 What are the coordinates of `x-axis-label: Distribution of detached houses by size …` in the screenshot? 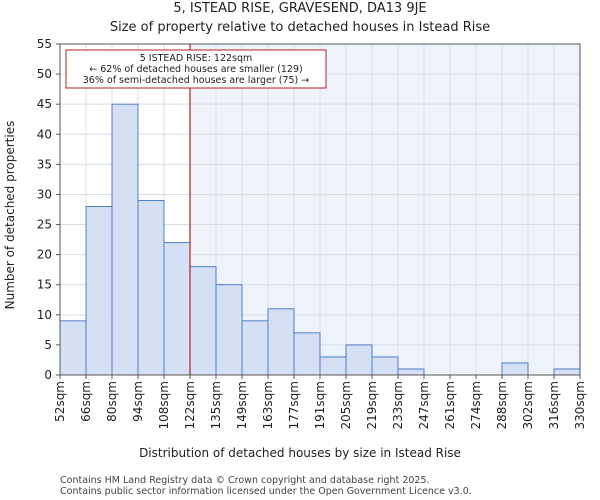 It's located at (300, 453).